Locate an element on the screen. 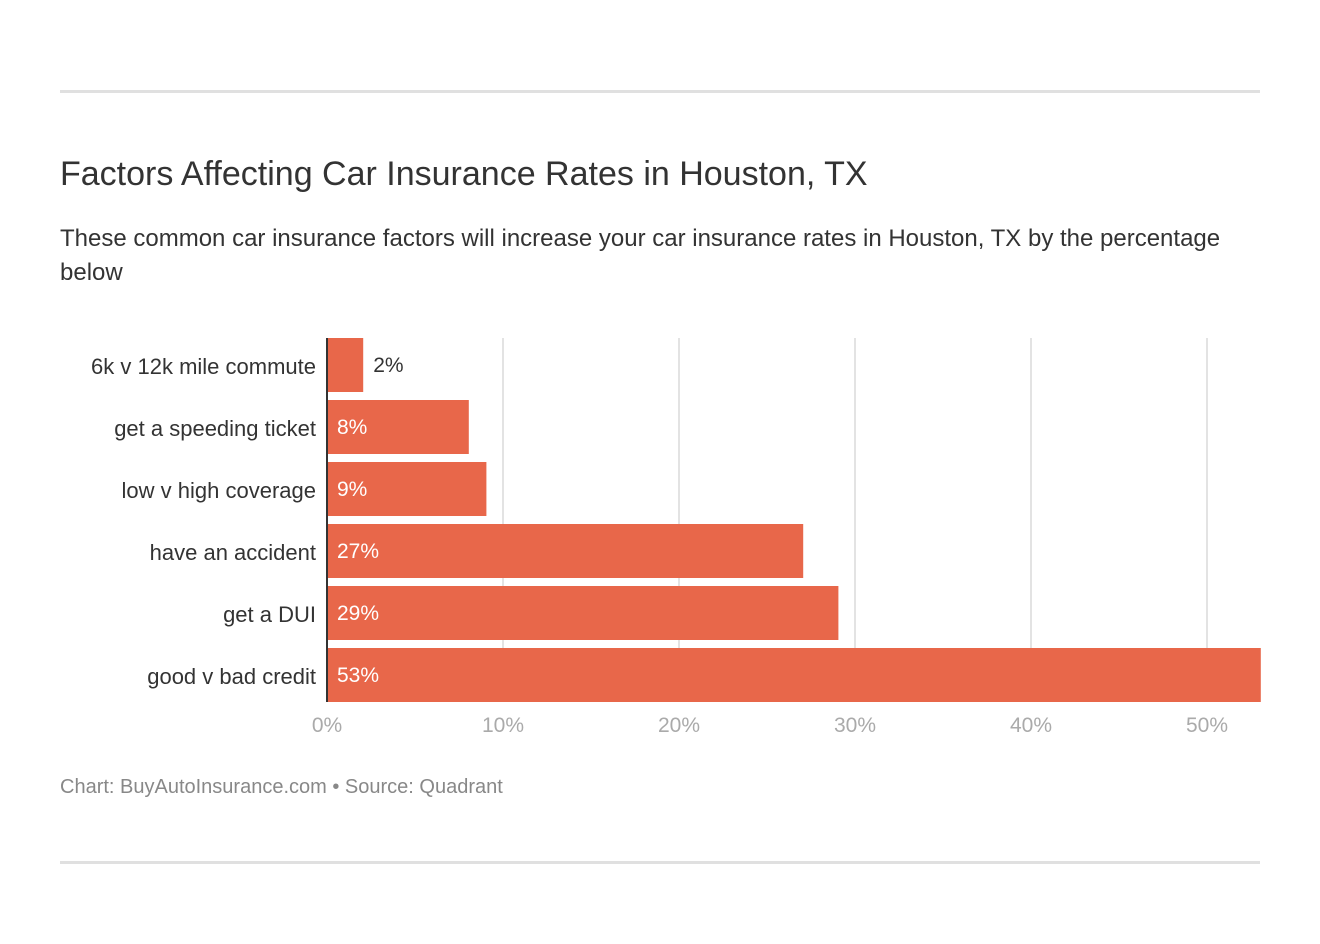  category-label: good v bad credit is located at coordinates (231, 676).